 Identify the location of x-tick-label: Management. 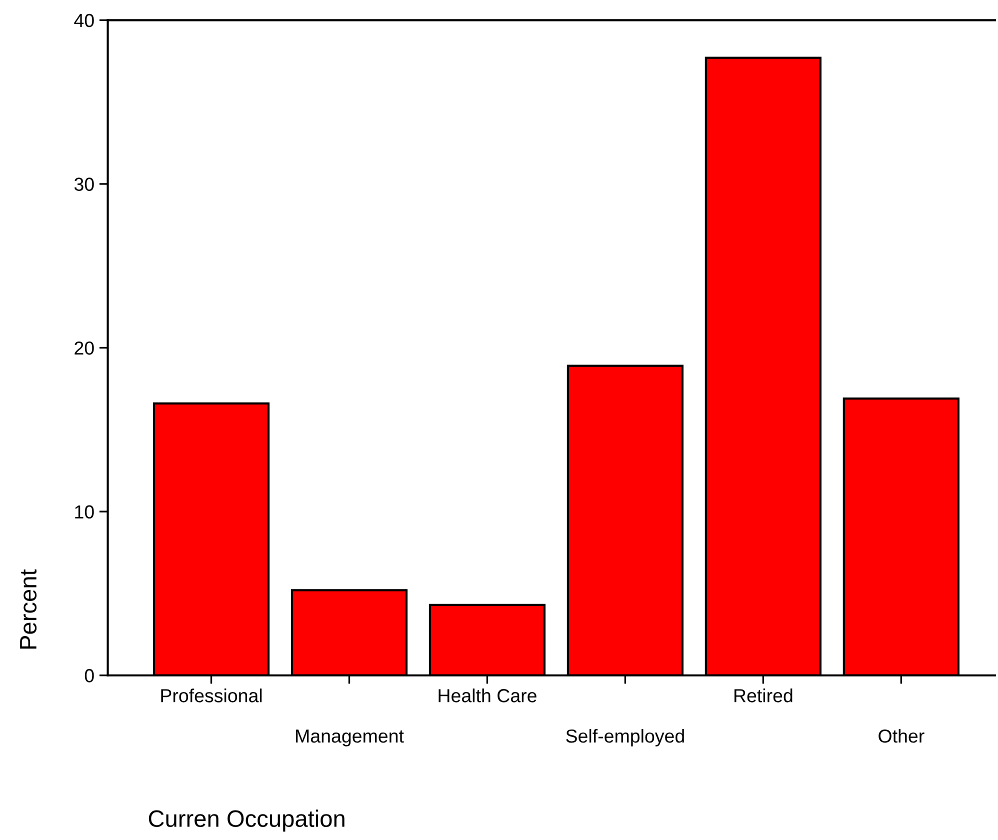
(350, 738).